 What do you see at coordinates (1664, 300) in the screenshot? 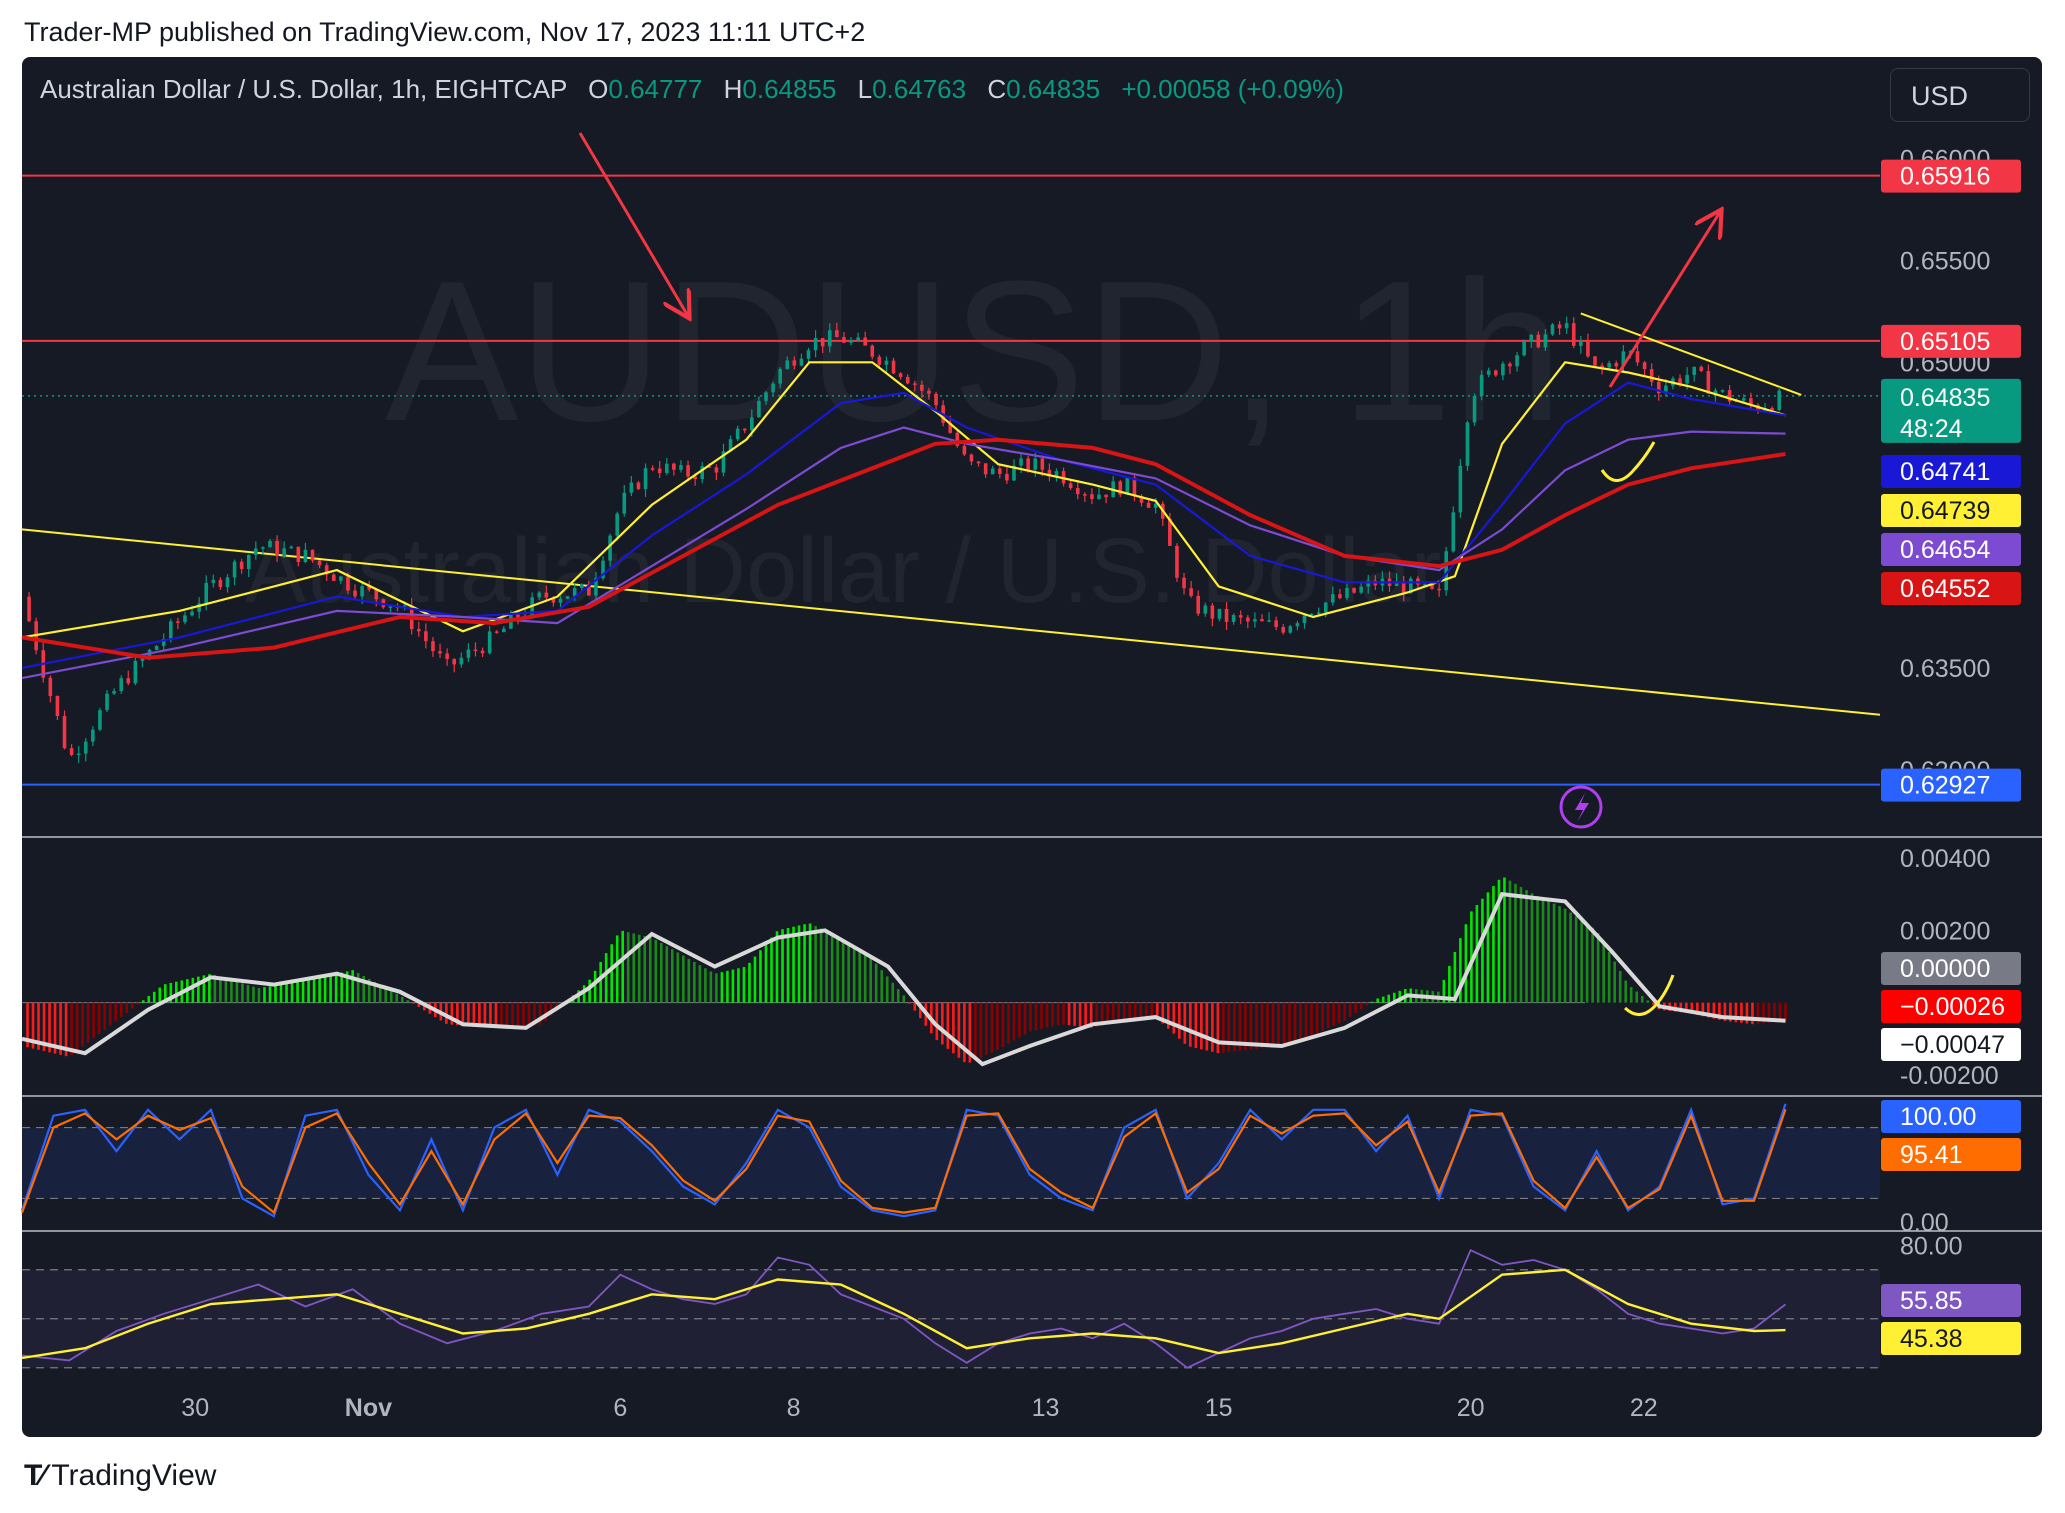
I see `up-arrow-annotation` at bounding box center [1664, 300].